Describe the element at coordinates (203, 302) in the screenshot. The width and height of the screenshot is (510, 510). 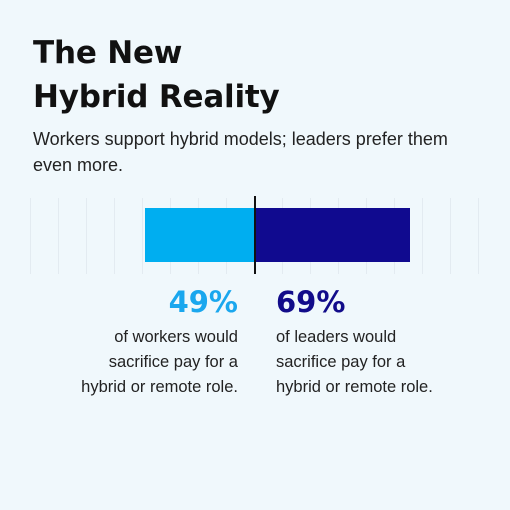
I see `workers-percent: 49%` at that location.